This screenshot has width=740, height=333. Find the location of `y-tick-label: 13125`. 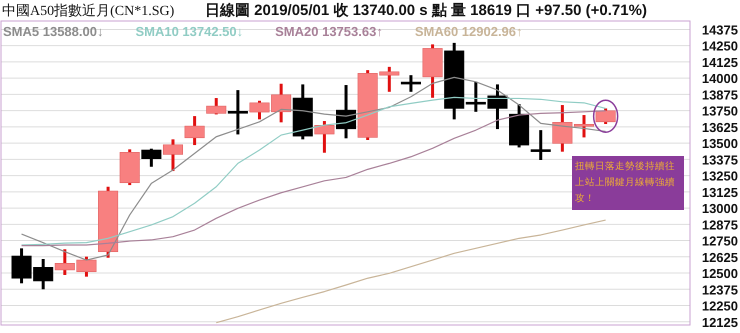

y-tick-label: 13125 is located at coordinates (720, 192).